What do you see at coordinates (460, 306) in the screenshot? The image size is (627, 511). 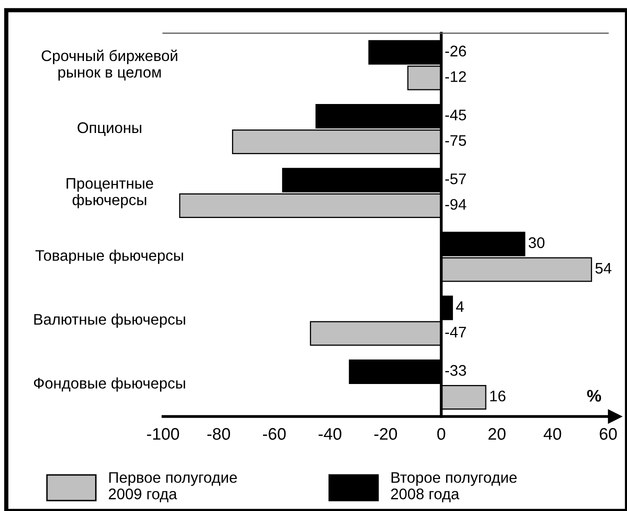 I see `data-label: 4` at bounding box center [460, 306].